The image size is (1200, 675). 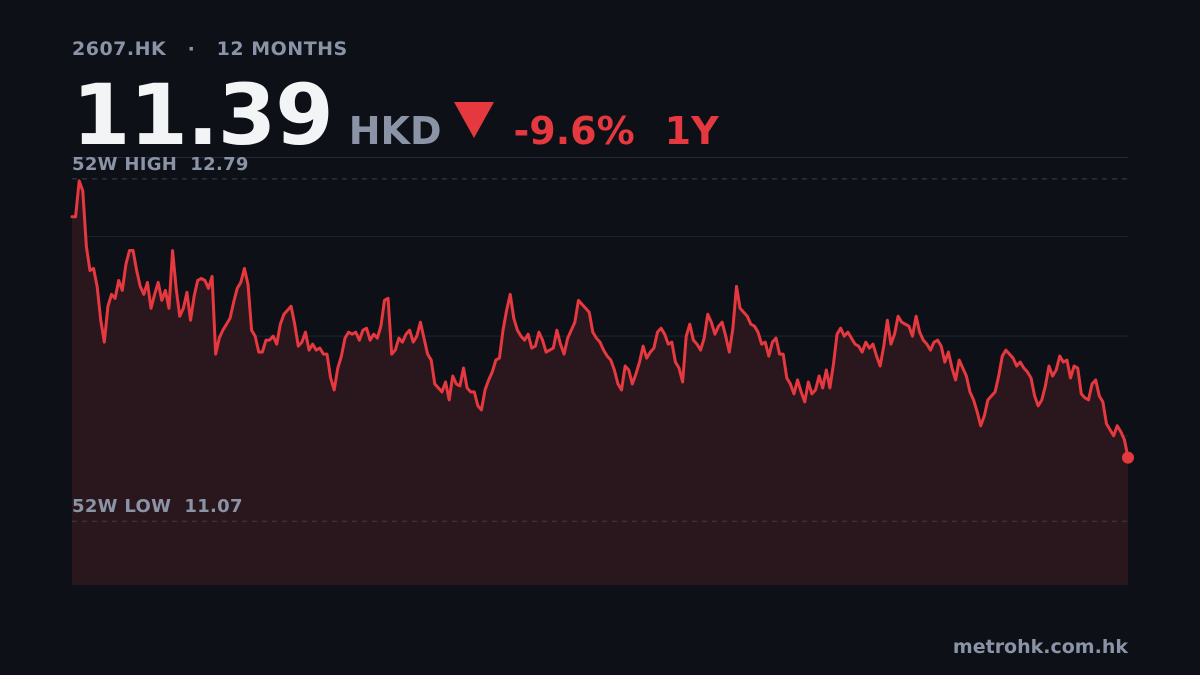 I want to click on ticker-range-line: 2607.HK · 12 MONTHS, so click(x=210, y=49).